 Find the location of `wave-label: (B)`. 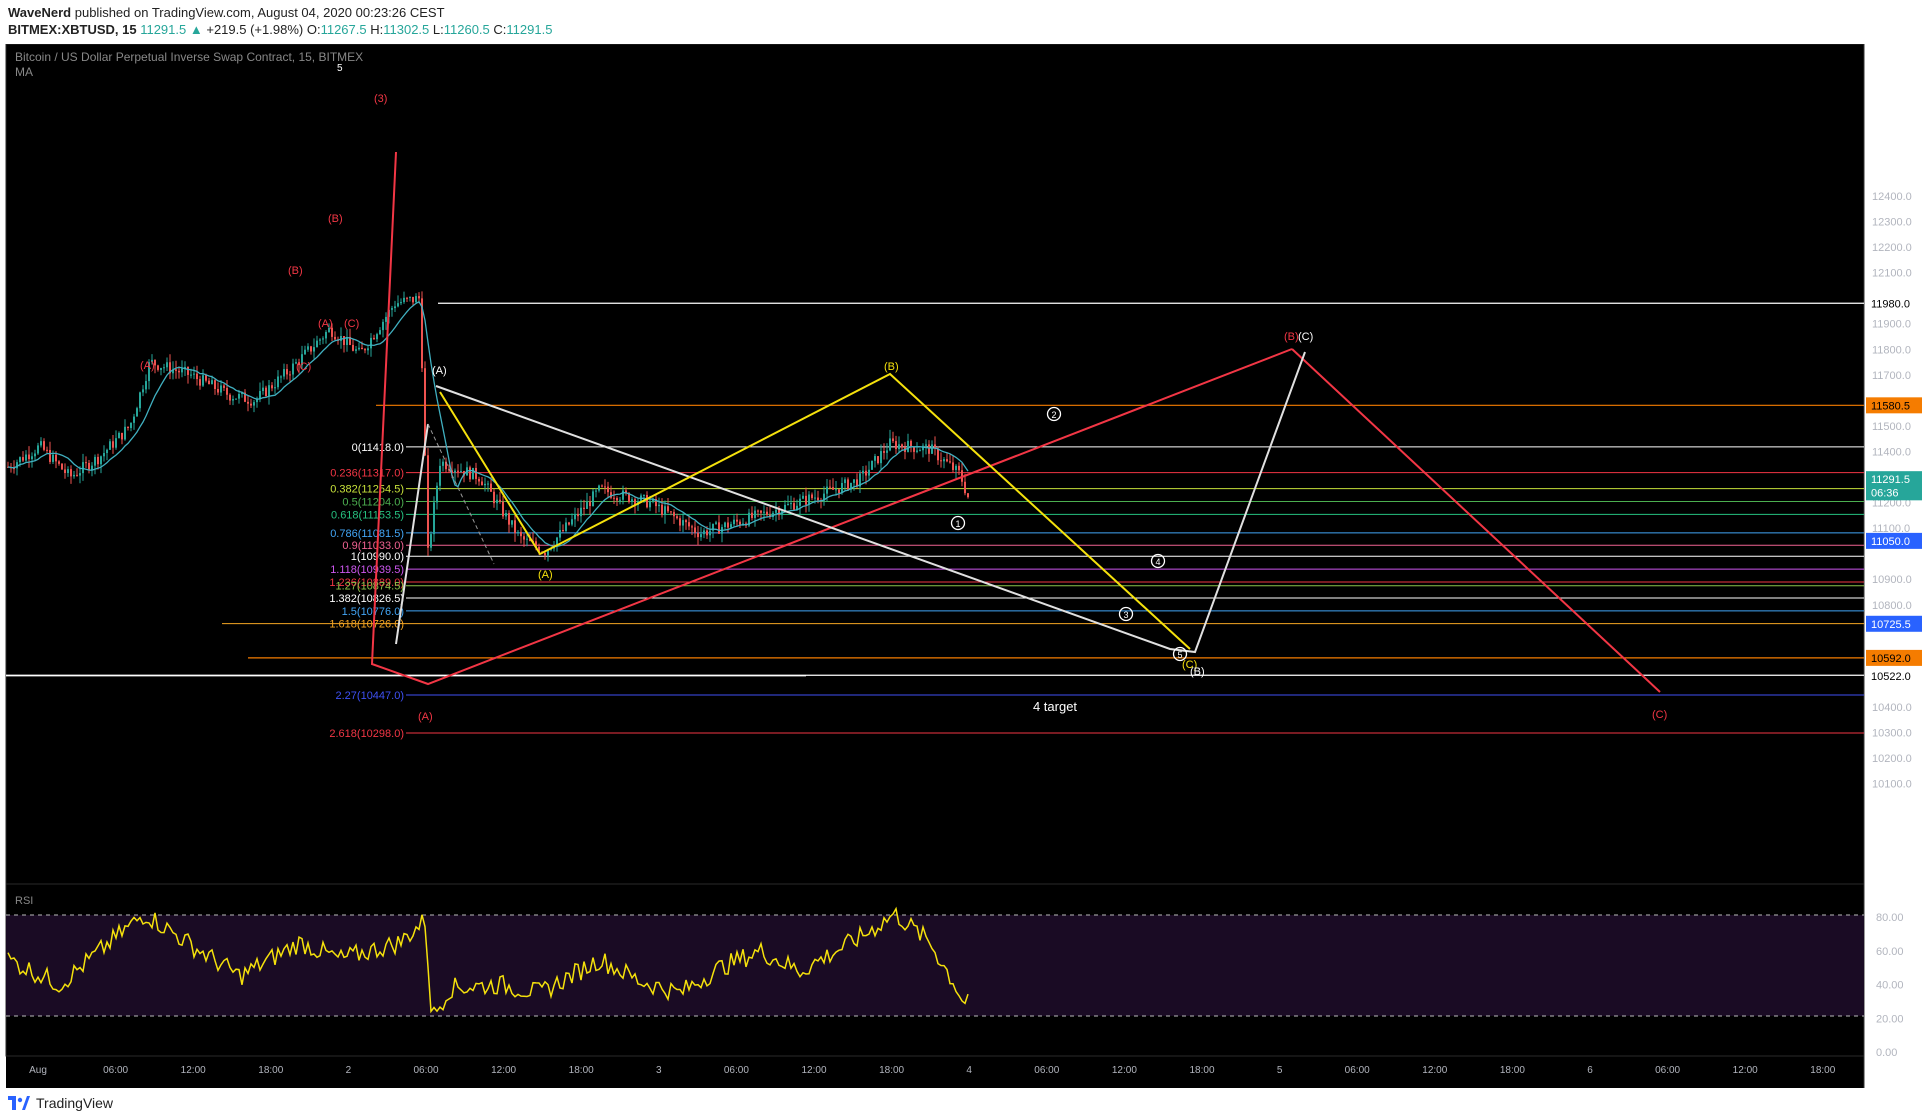

wave-label: (B) is located at coordinates (295, 271).